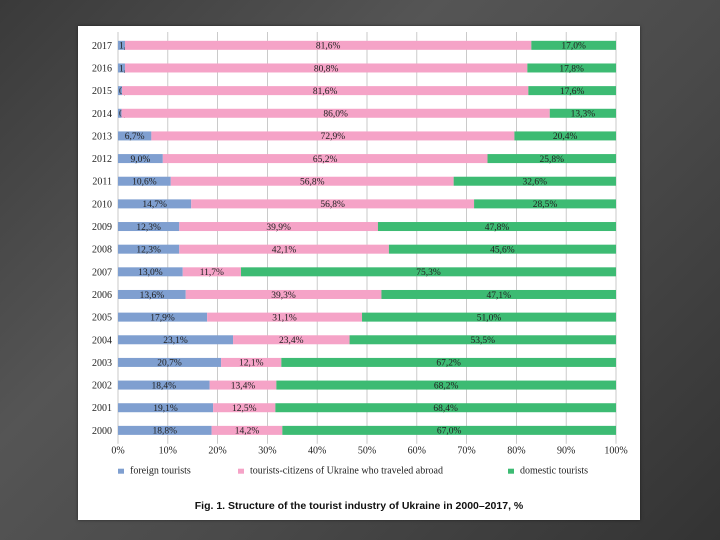 This screenshot has width=720, height=540. What do you see at coordinates (615, 451) in the screenshot?
I see `x-tick-label: 100%` at bounding box center [615, 451].